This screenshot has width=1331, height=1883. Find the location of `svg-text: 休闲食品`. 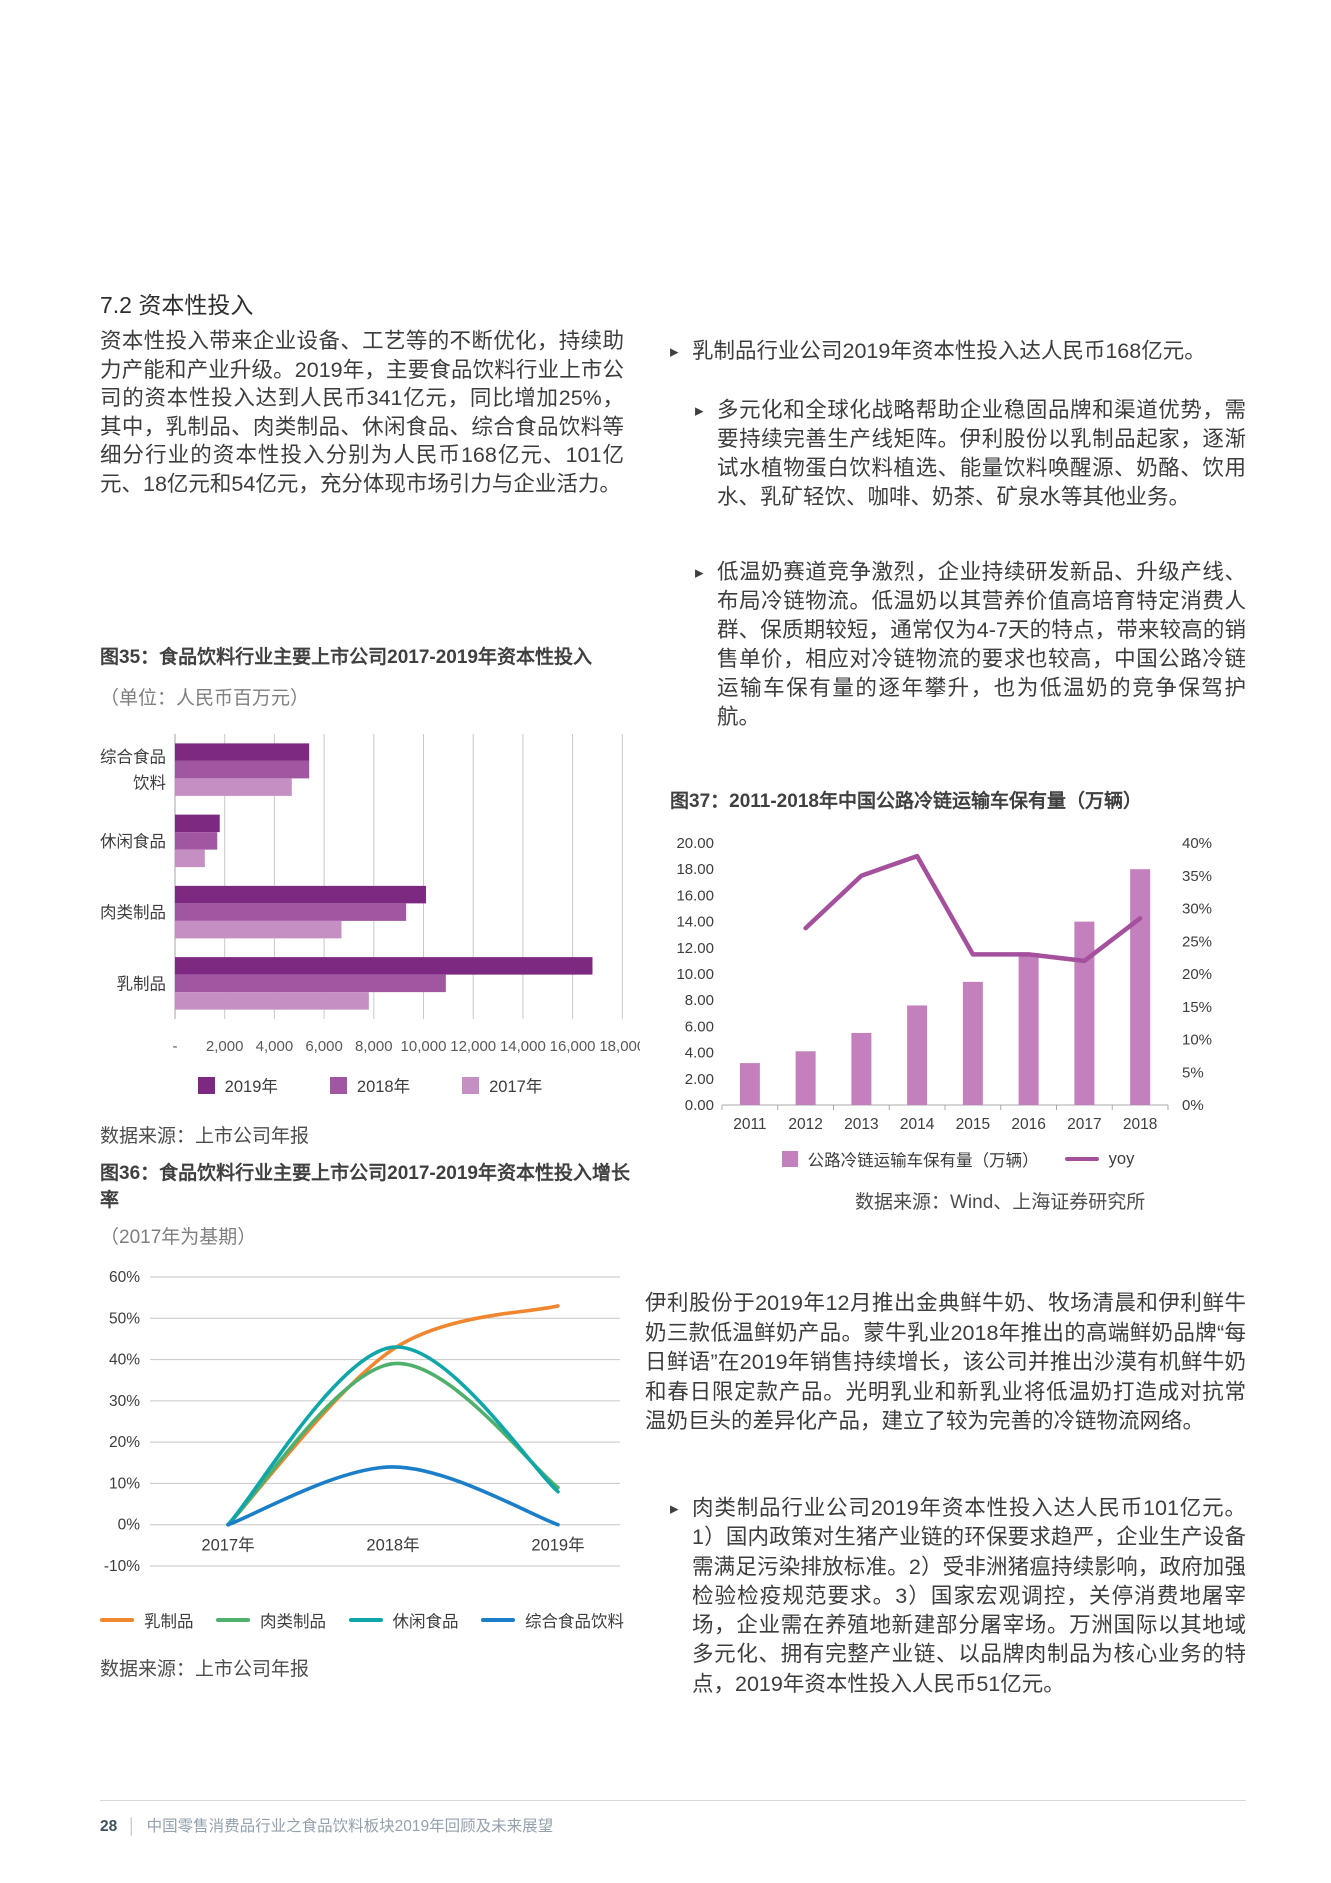

svg-text: 休闲食品 is located at coordinates (133, 841).